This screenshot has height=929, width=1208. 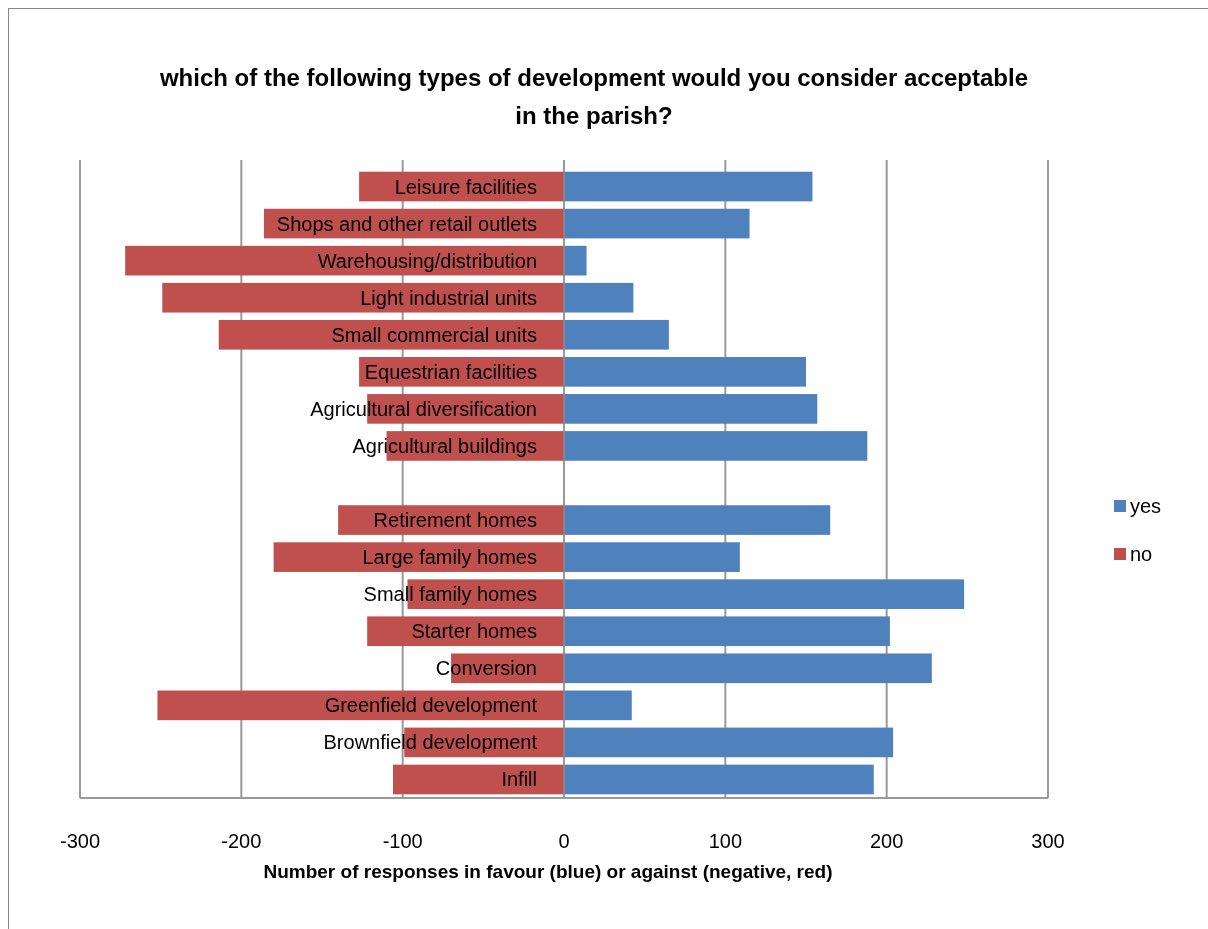 I want to click on y-tick-label: Warehousing/distribution, so click(x=427, y=260).